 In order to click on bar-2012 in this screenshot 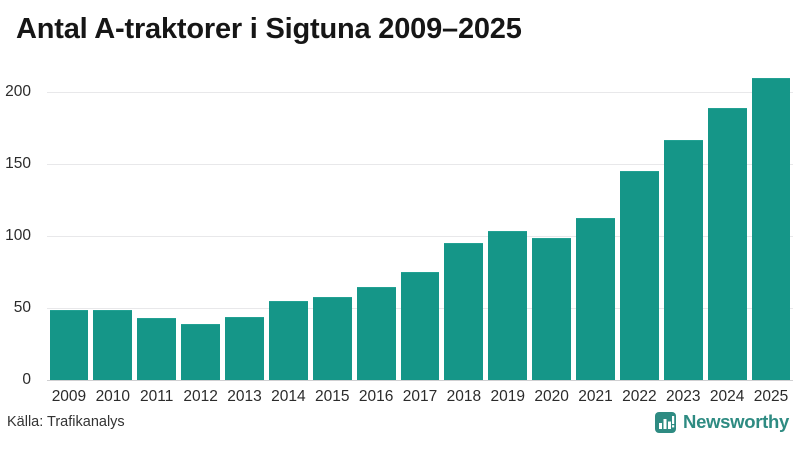, I will do `click(201, 352)`.